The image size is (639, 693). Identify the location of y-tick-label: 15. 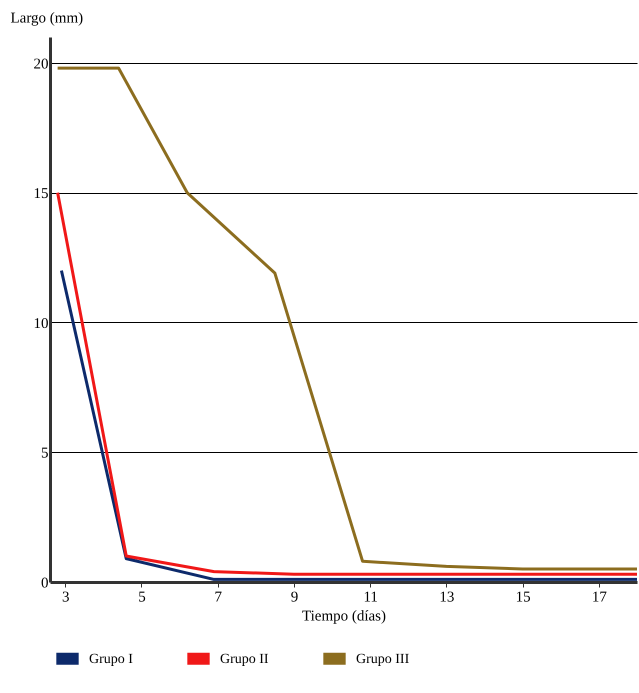
(41, 194).